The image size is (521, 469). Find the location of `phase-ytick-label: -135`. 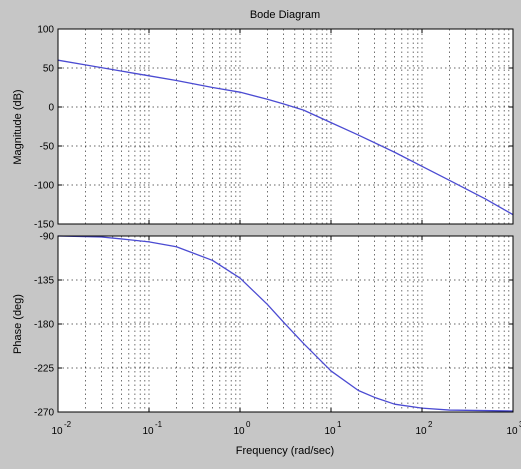

phase-ytick-label: -135 is located at coordinates (44, 281).